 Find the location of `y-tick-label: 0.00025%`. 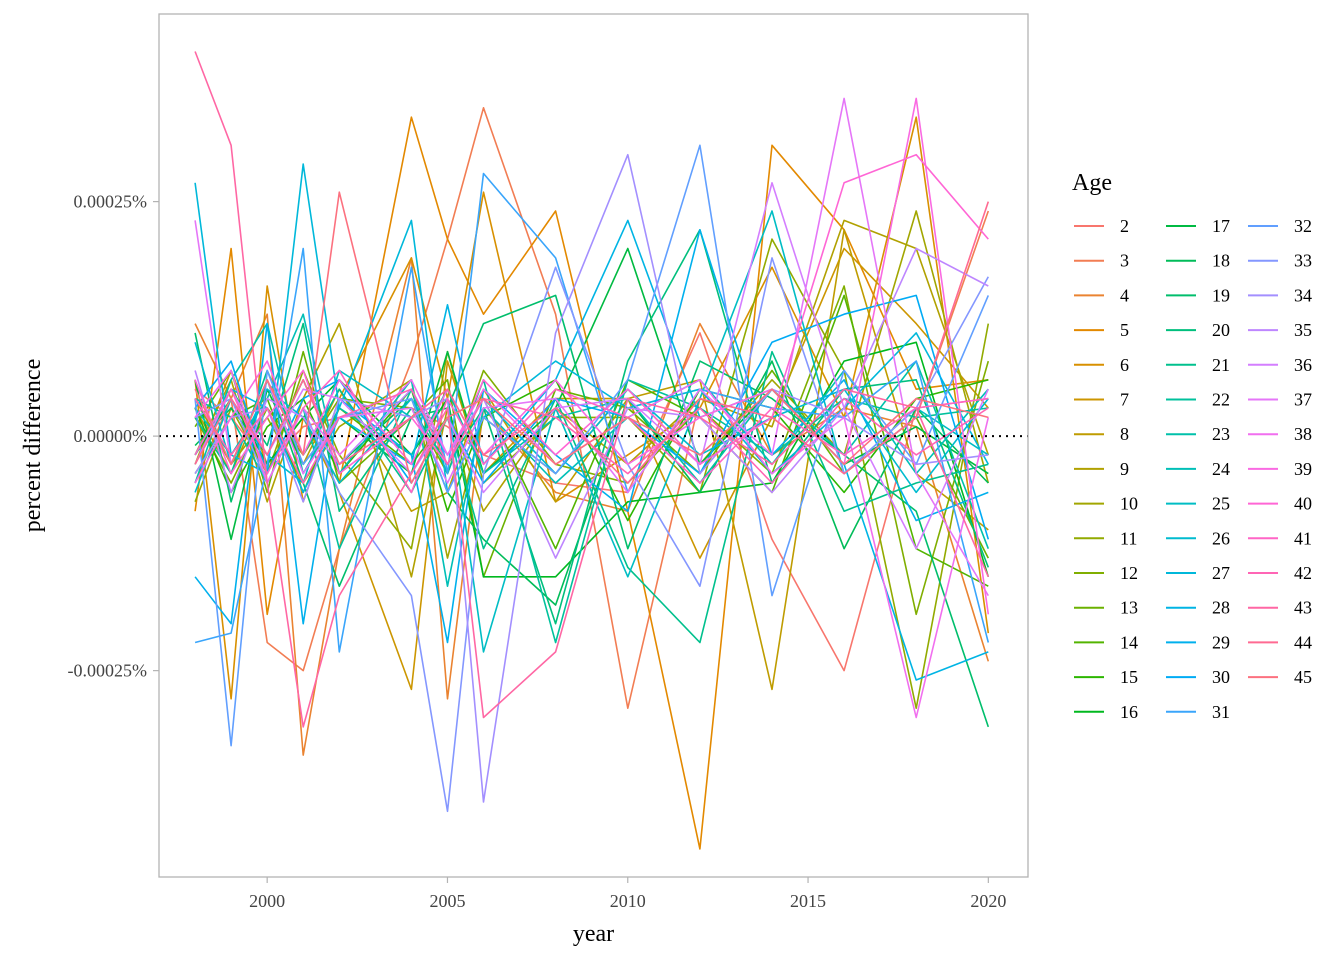

y-tick-label: 0.00025% is located at coordinates (111, 202).